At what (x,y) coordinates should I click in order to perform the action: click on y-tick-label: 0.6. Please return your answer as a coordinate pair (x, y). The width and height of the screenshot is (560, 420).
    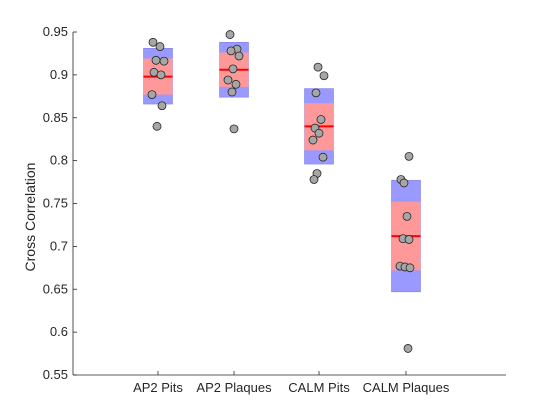
    Looking at the image, I should click on (59, 331).